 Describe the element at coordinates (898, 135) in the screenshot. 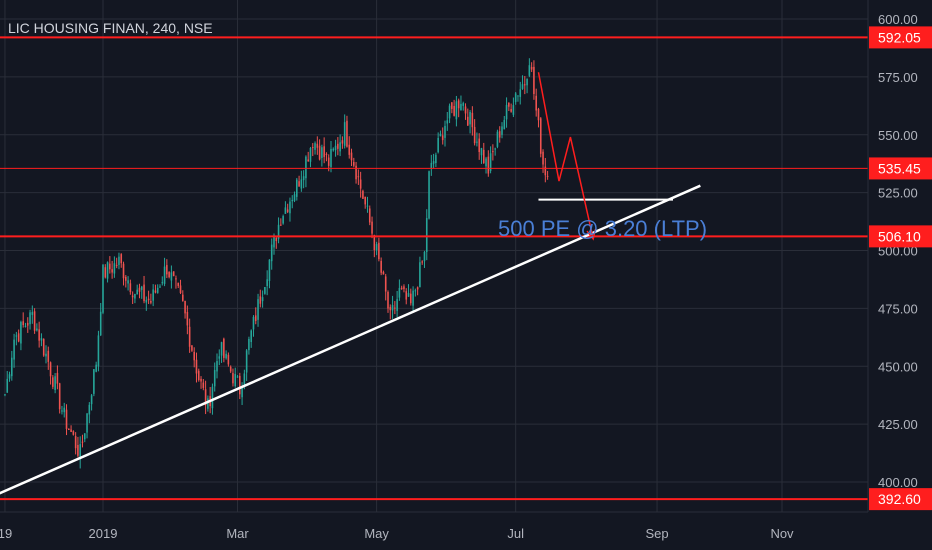

I see `y-tick-label: 550.00` at that location.